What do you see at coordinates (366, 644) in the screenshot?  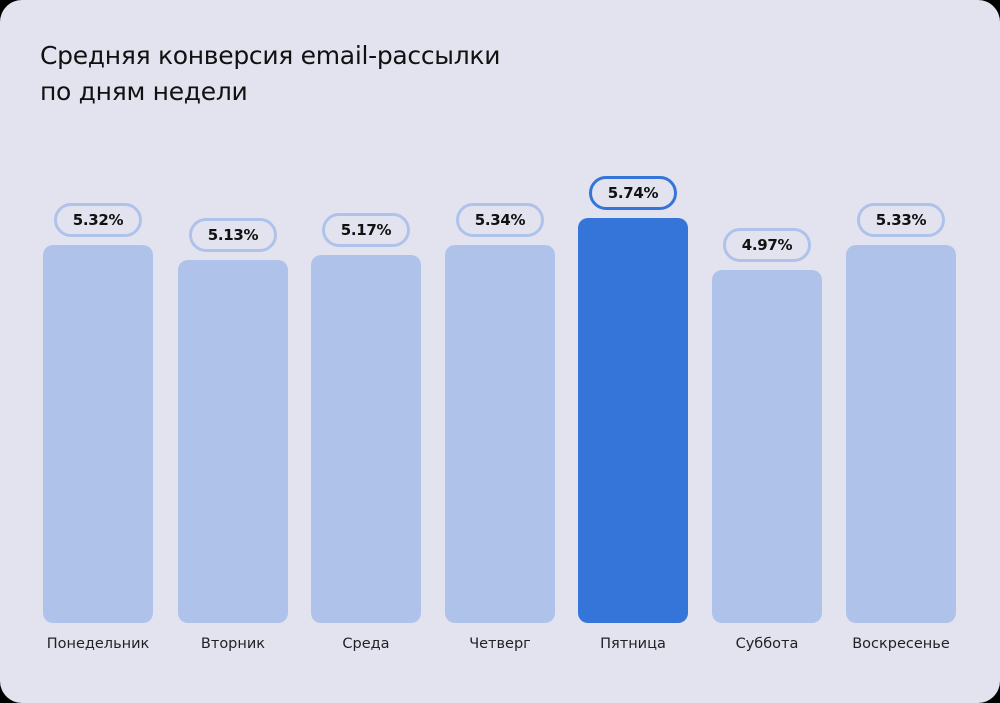 I see `x-axis-label-wednesday: Среда` at bounding box center [366, 644].